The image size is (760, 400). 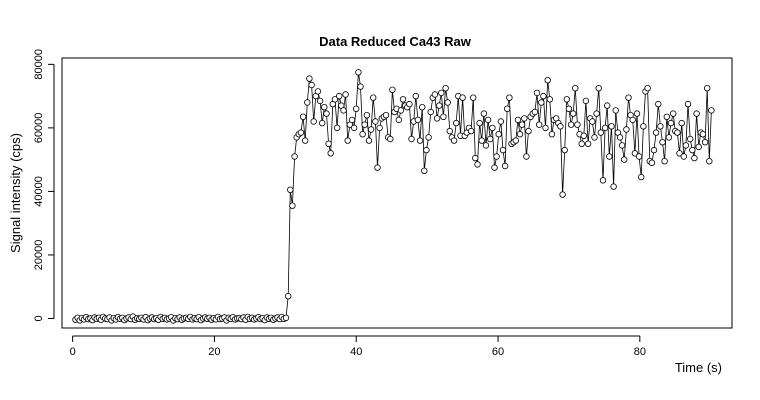 I want to click on y-axis: 0 20000 40000 60000 80000, so click(x=44, y=185).